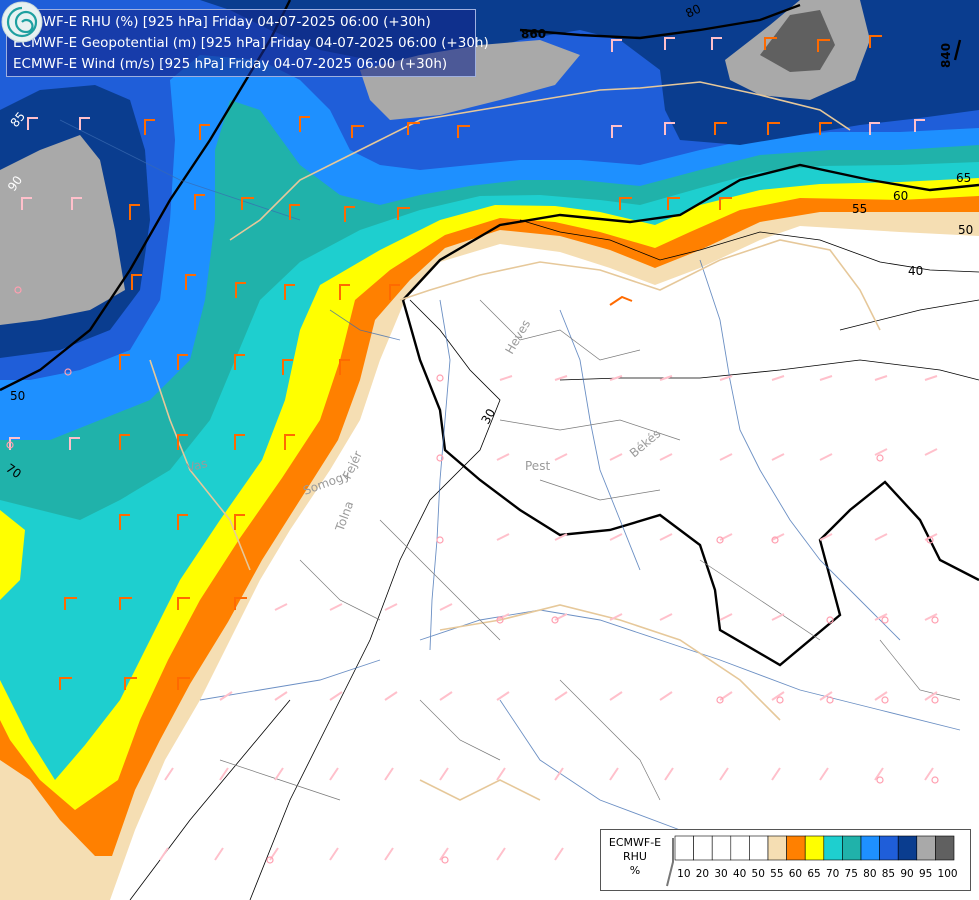 This screenshot has height=900, width=979. I want to click on rhu-label-65: 65, so click(963, 178).